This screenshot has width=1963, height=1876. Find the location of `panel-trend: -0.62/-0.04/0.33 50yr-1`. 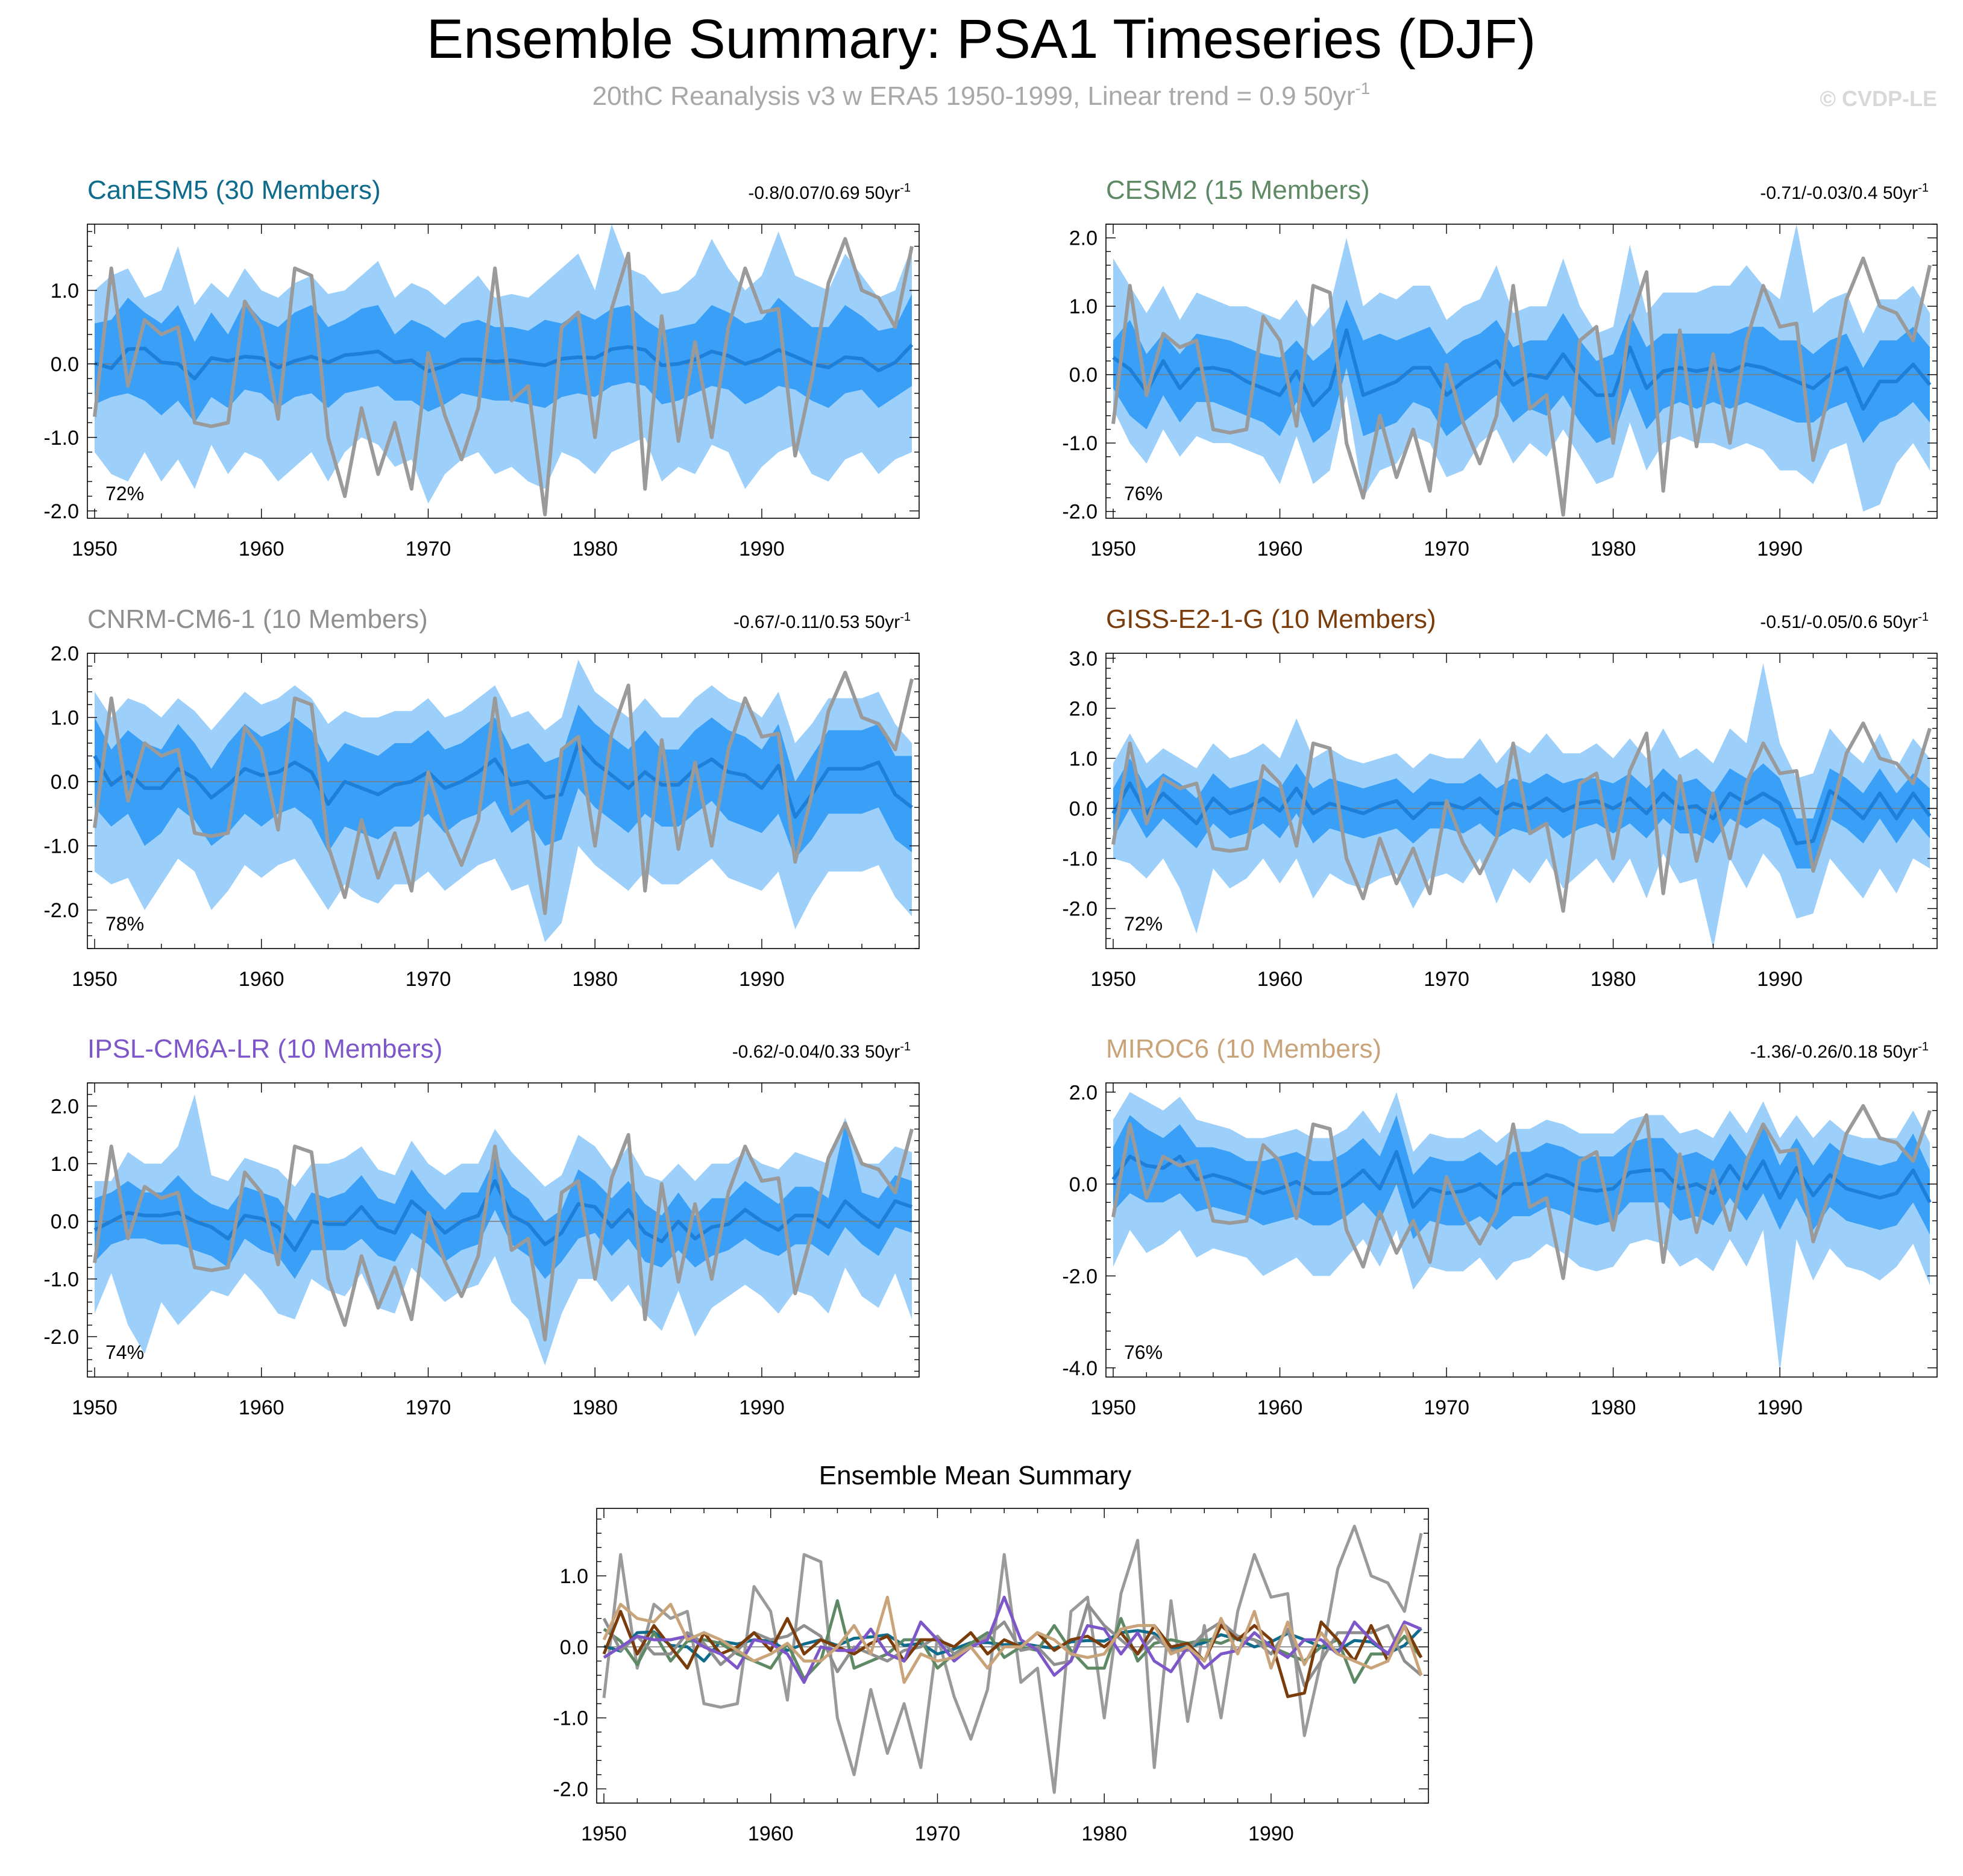

panel-trend: -0.62/-0.04/0.33 50yr-1 is located at coordinates (821, 1051).